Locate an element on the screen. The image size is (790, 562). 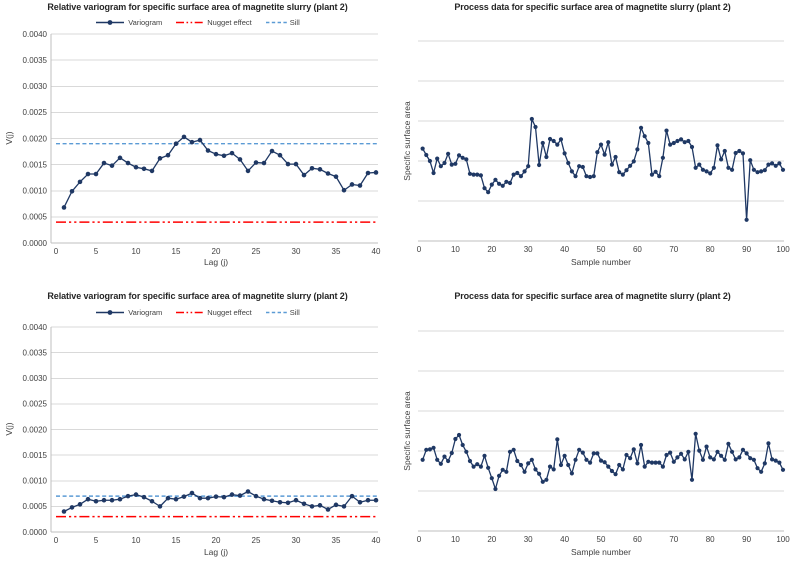
x-tick-label: 40 is located at coordinates (376, 251).